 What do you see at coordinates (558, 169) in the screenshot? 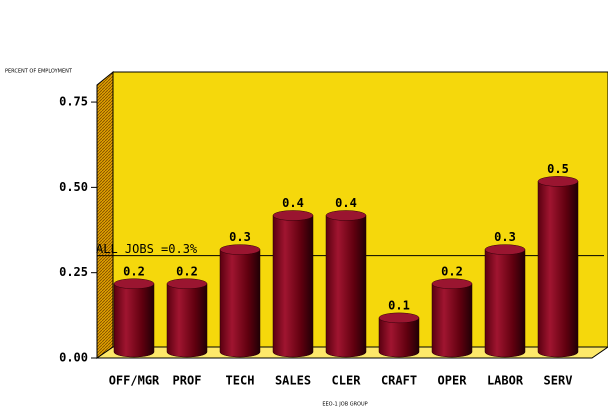
I see `value-label: 0.5` at bounding box center [558, 169].